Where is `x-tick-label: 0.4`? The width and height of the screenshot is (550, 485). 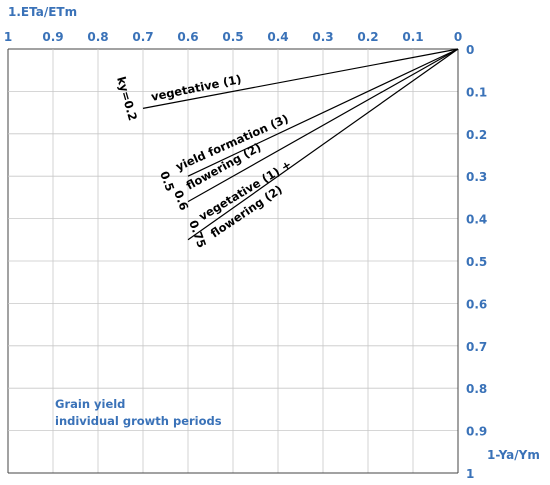 x-tick-label: 0.4 is located at coordinates (277, 37).